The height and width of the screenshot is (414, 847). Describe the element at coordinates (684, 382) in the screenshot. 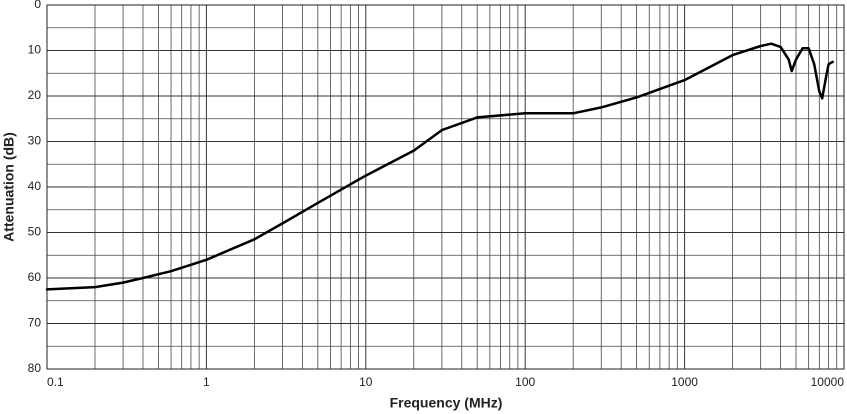

I see `x-tick-label: 1000` at that location.